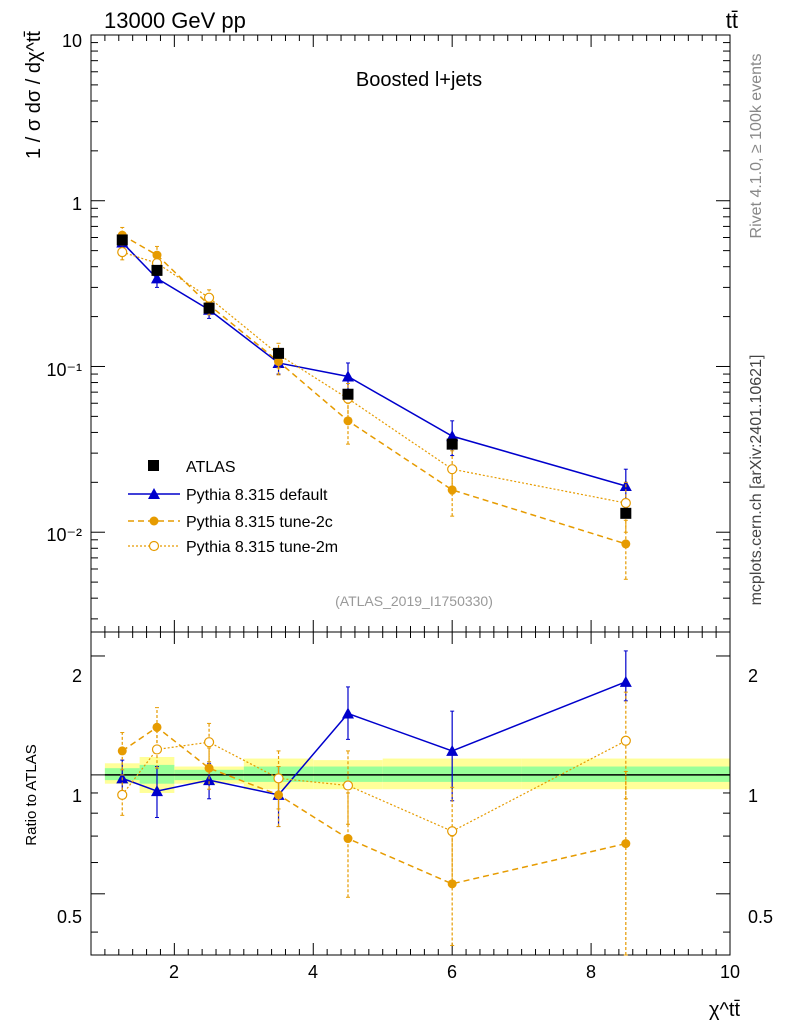  What do you see at coordinates (31, 794) in the screenshot?
I see `ratio-y-axis-label: Ratio to ATLAS` at bounding box center [31, 794].